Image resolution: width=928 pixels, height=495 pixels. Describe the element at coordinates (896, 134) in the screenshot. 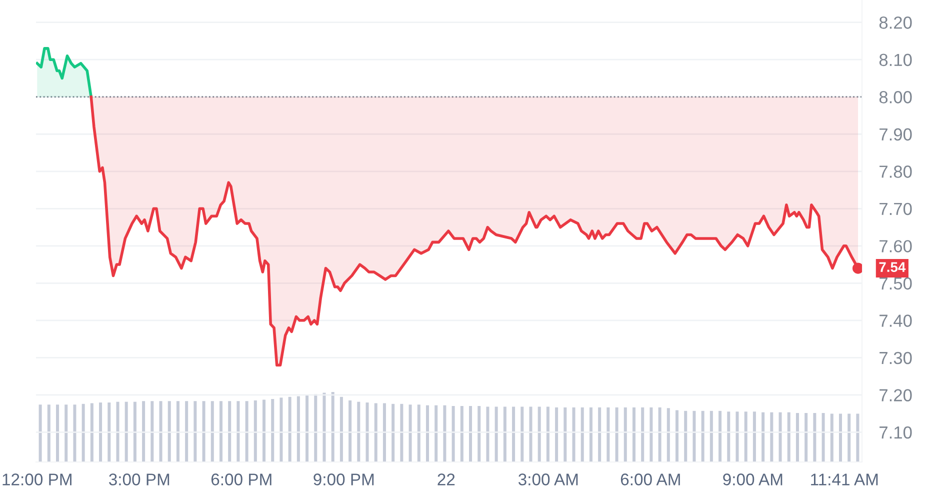

I see `y-tick-label: 7.90` at that location.